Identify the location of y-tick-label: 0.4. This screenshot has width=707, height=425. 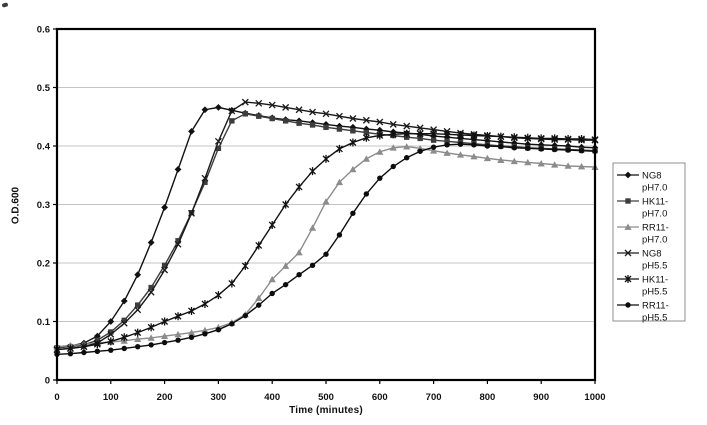
(44, 147).